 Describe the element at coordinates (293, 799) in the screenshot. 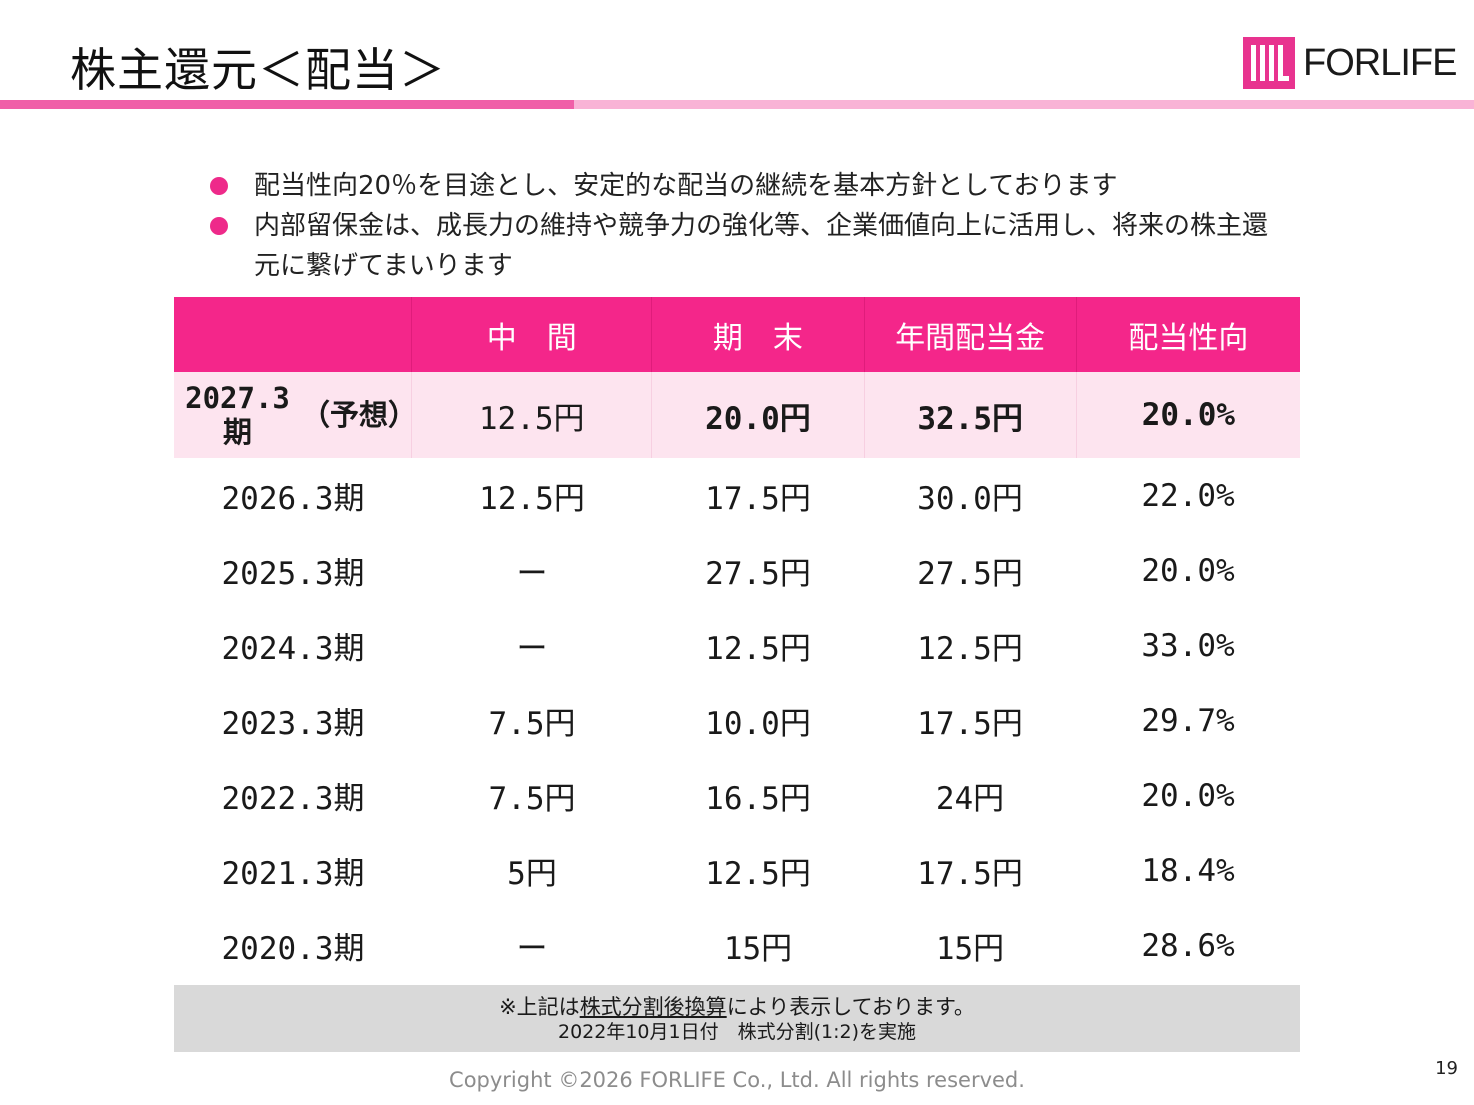

I see `period-cell: 2022.3期` at that location.